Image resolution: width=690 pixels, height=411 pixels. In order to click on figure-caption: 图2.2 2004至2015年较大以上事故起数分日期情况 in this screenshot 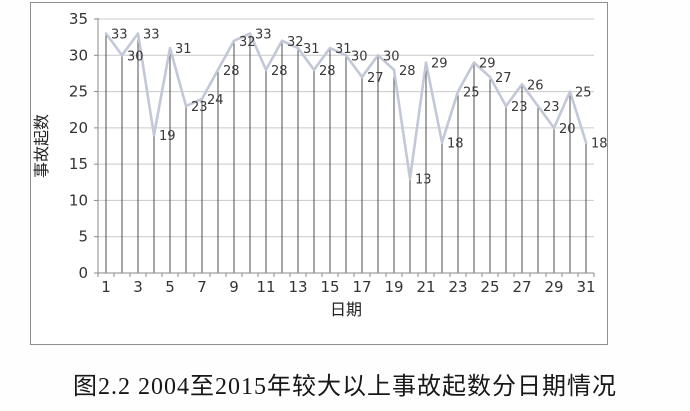, I will do `click(345, 387)`.